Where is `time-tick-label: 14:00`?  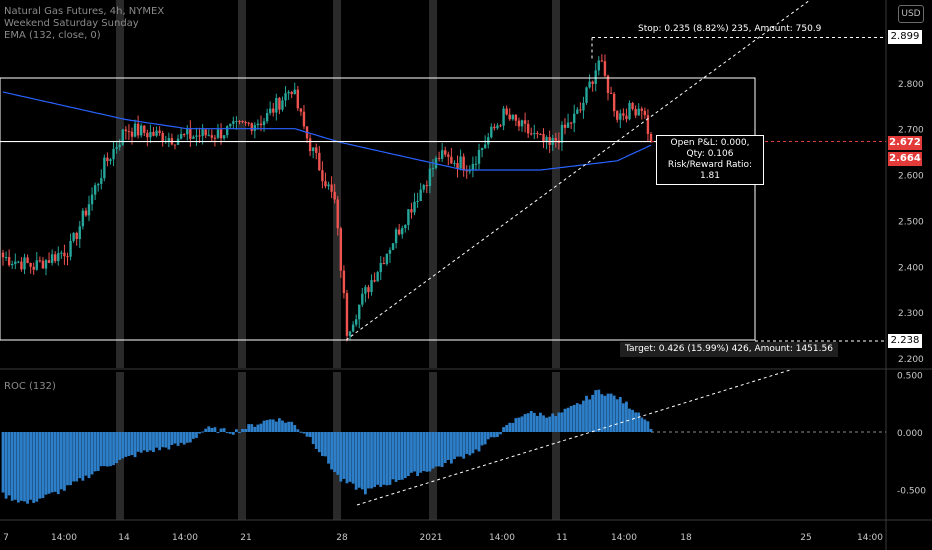 time-tick-label: 14:00 is located at coordinates (185, 538).